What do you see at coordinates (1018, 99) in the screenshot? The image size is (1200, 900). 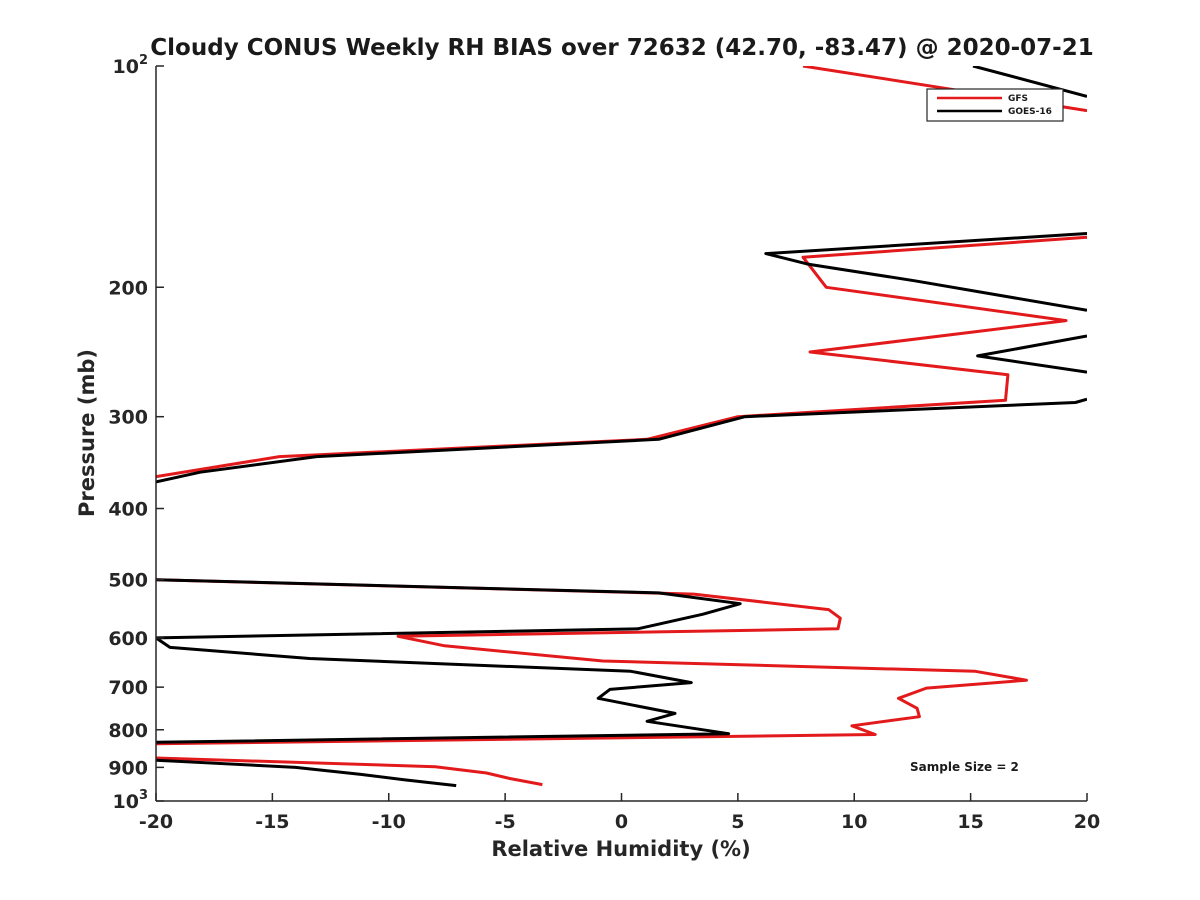 I see `legend-label-gfs: GFS` at bounding box center [1018, 99].